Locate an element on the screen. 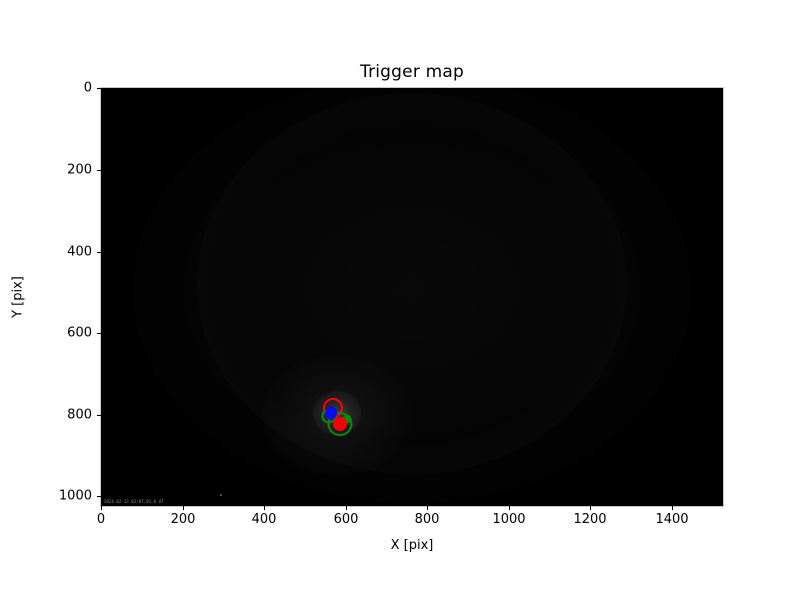 The width and height of the screenshot is (800, 600). marker-ring-green is located at coordinates (340, 424).